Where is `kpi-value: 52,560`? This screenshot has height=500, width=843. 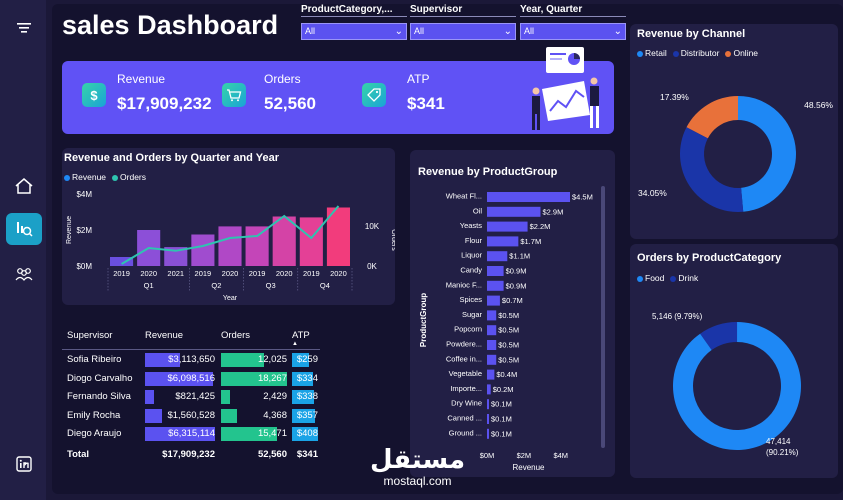 kpi-value: 52,560 is located at coordinates (290, 103).